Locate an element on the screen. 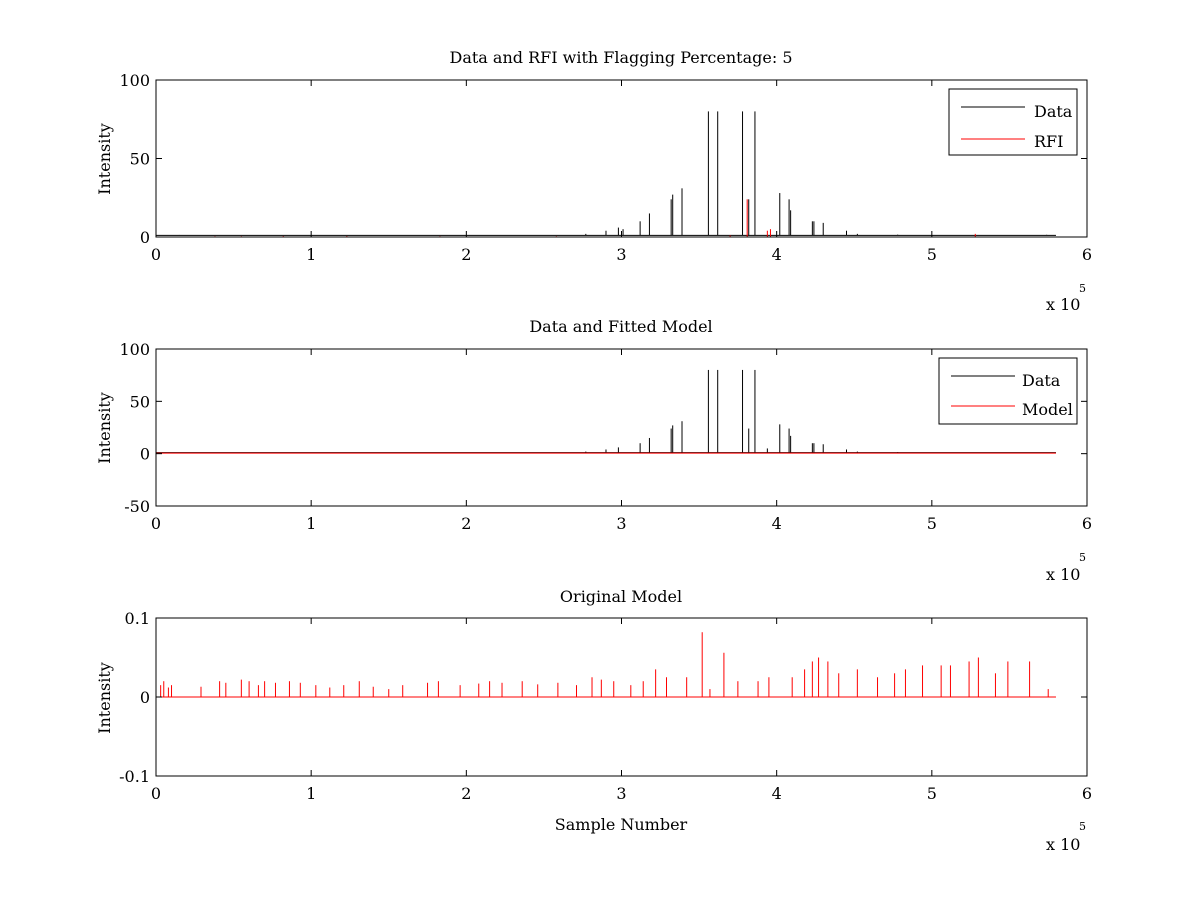 The width and height of the screenshot is (1200, 900). panel-2-ytick-label-3: 100 is located at coordinates (134, 349).